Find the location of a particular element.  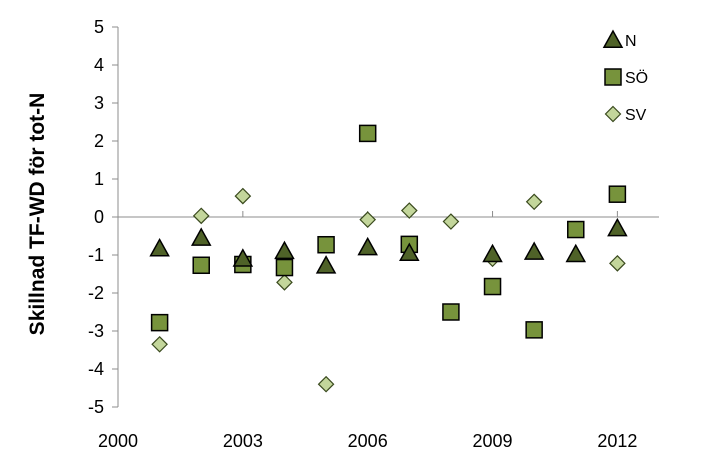

y-axis-label: Skillnad TF-WD för tot-N is located at coordinates (37, 214).